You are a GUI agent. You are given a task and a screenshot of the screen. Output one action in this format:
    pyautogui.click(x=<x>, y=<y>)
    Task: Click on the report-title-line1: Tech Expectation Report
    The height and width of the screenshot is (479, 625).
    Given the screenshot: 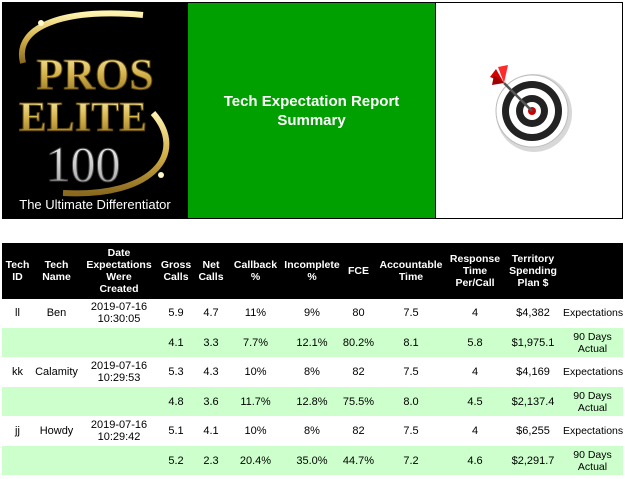 What is the action you would take?
    pyautogui.click(x=311, y=101)
    